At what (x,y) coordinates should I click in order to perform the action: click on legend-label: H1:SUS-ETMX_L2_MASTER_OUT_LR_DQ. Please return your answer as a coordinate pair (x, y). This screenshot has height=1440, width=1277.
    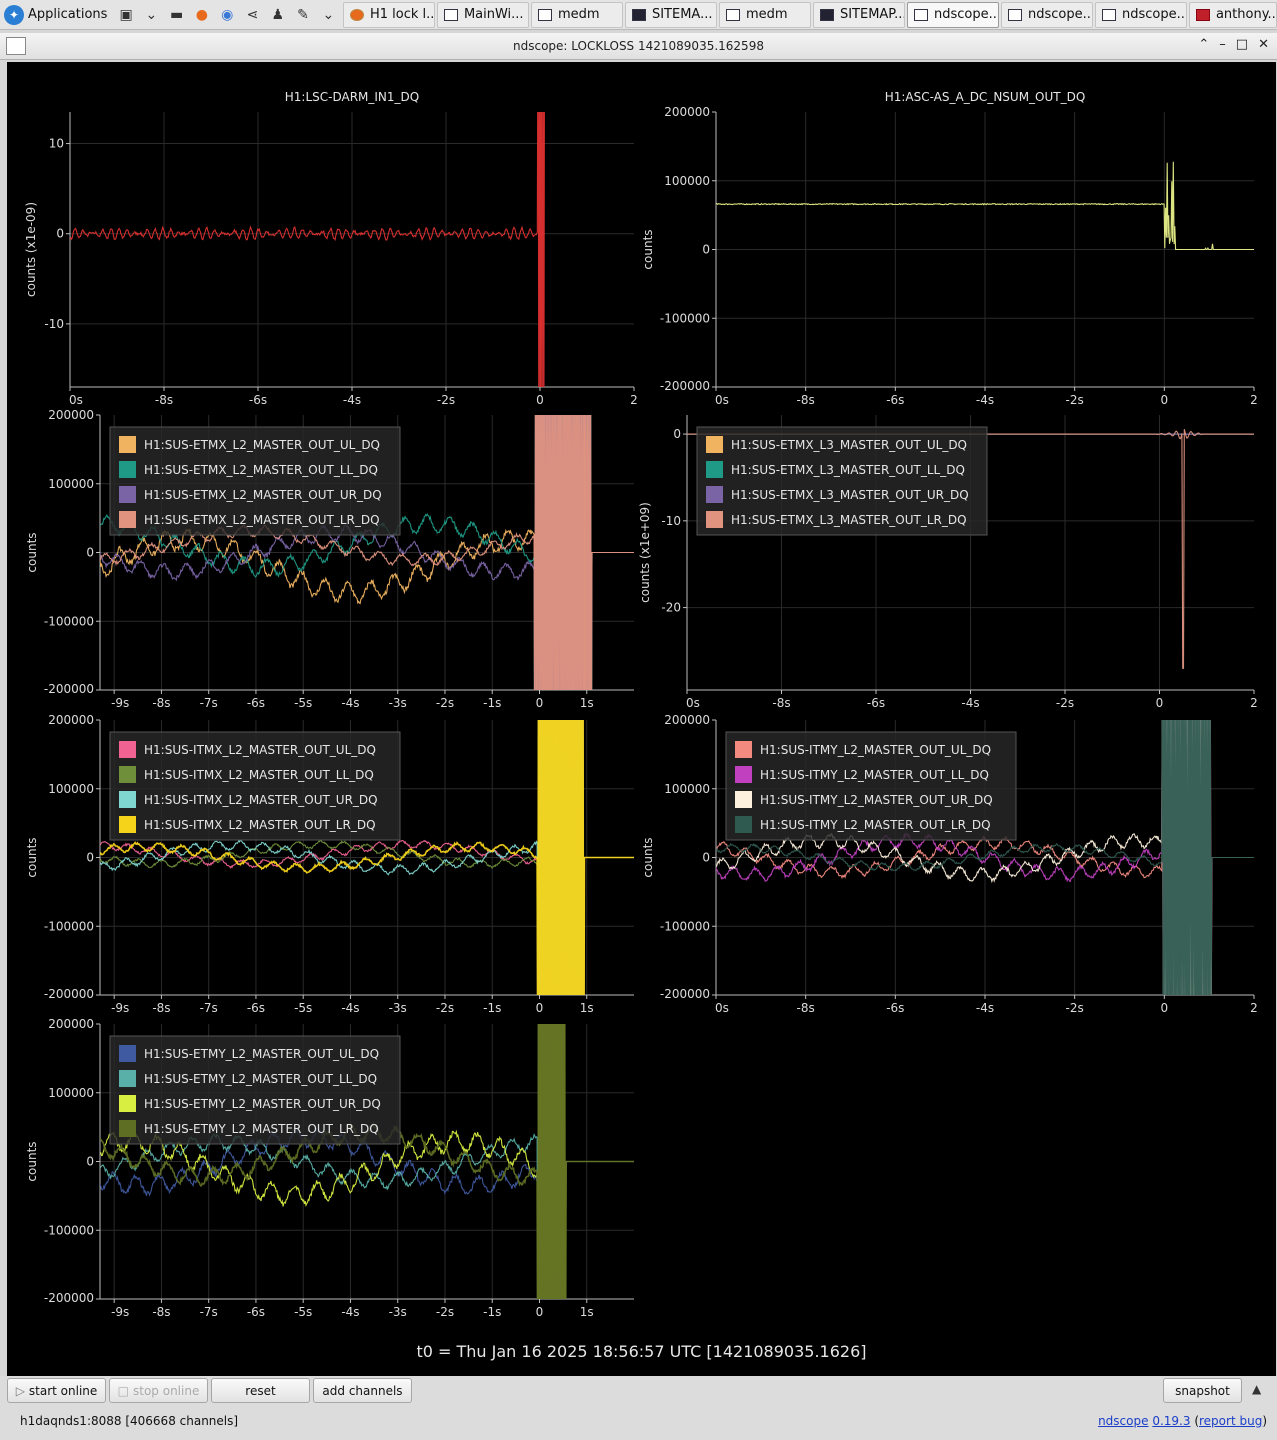
    Looking at the image, I should click on (262, 520).